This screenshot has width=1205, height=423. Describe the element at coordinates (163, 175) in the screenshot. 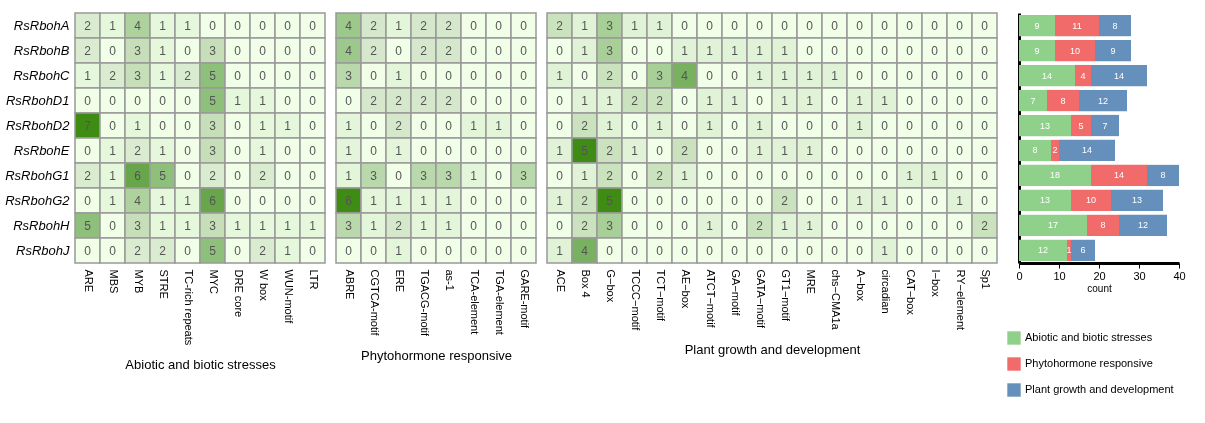

I see `data-label: 5` at that location.